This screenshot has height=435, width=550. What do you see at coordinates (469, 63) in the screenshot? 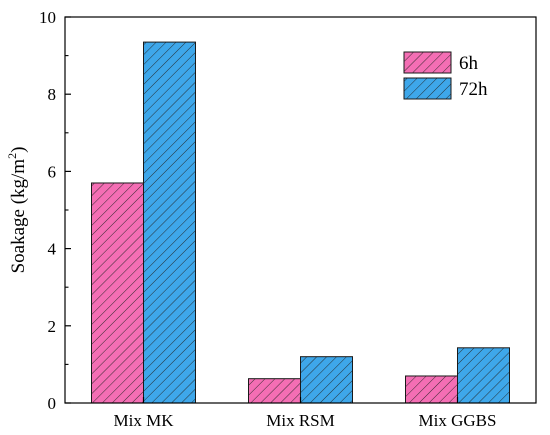
I see `legend-label: 6h` at bounding box center [469, 63].